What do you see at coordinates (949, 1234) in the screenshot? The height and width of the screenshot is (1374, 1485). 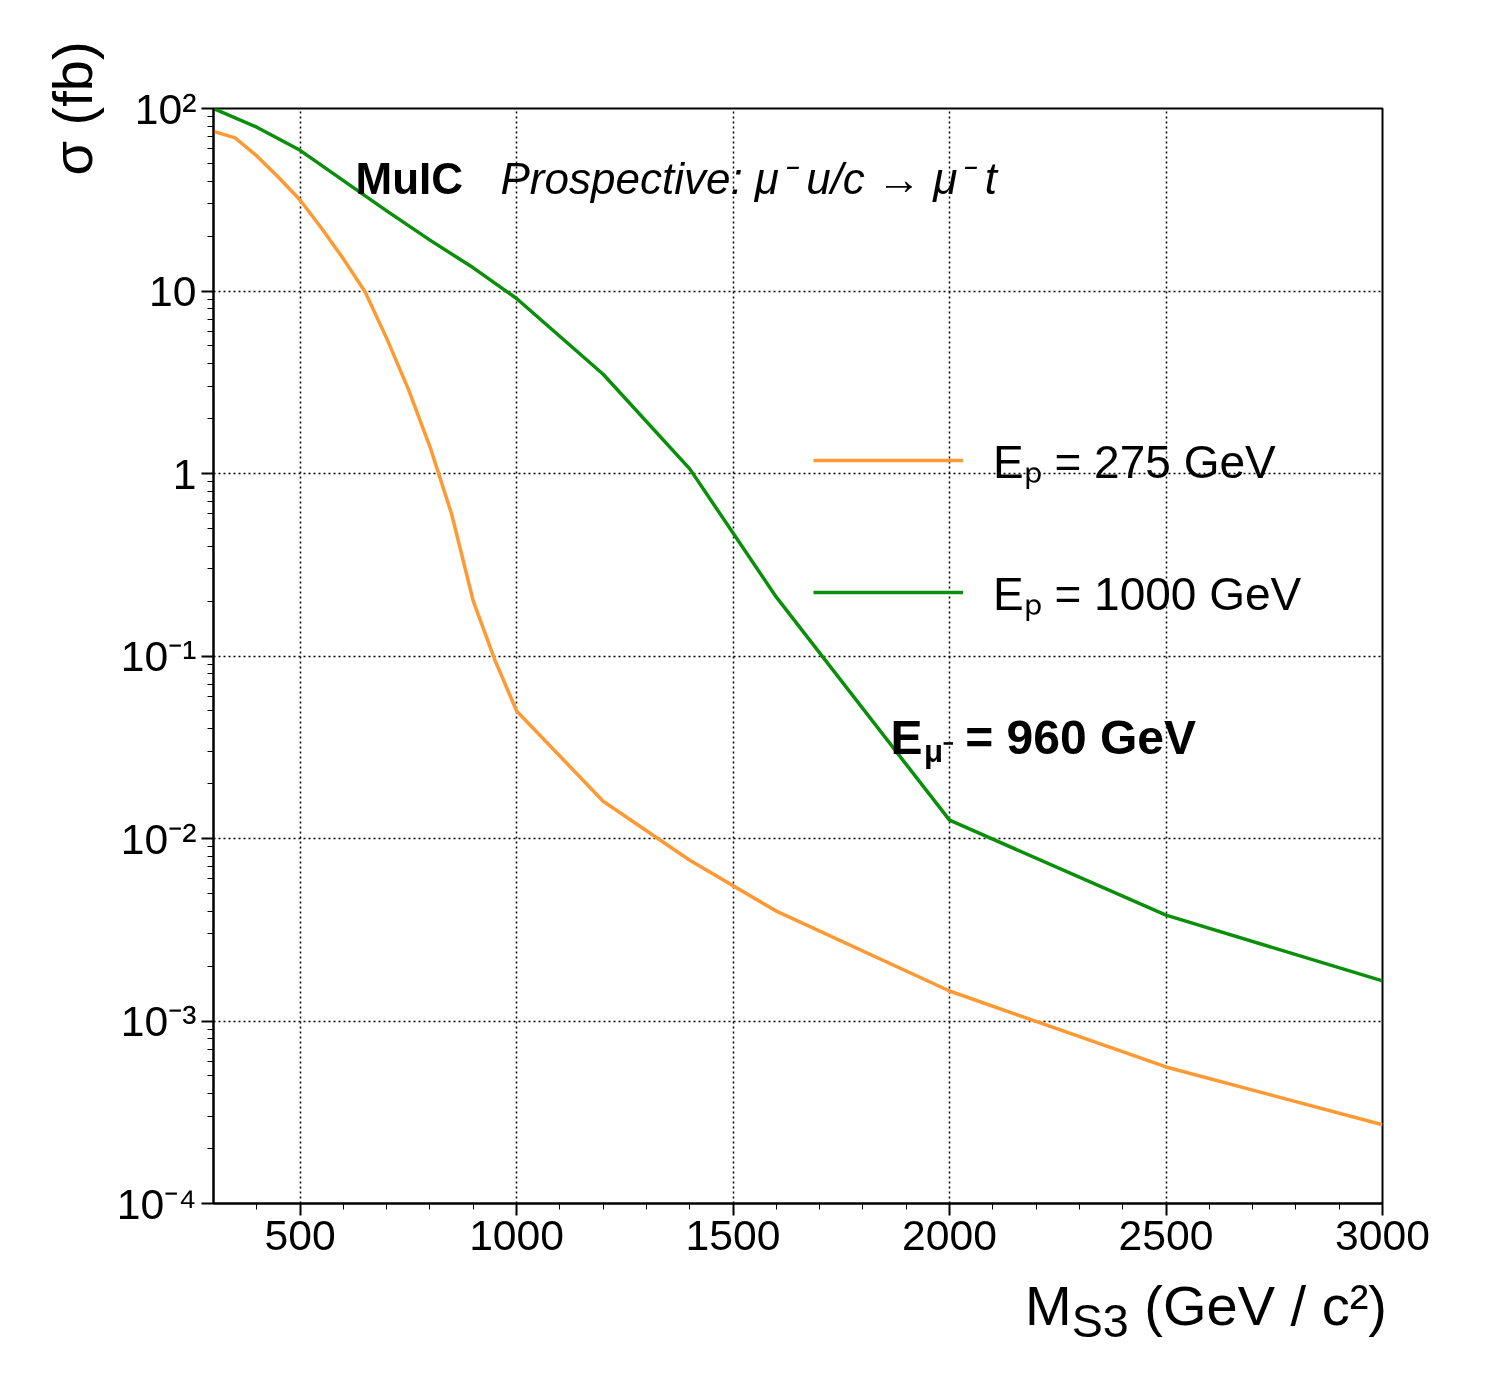 I see `x-tick-label: 2000` at bounding box center [949, 1234].